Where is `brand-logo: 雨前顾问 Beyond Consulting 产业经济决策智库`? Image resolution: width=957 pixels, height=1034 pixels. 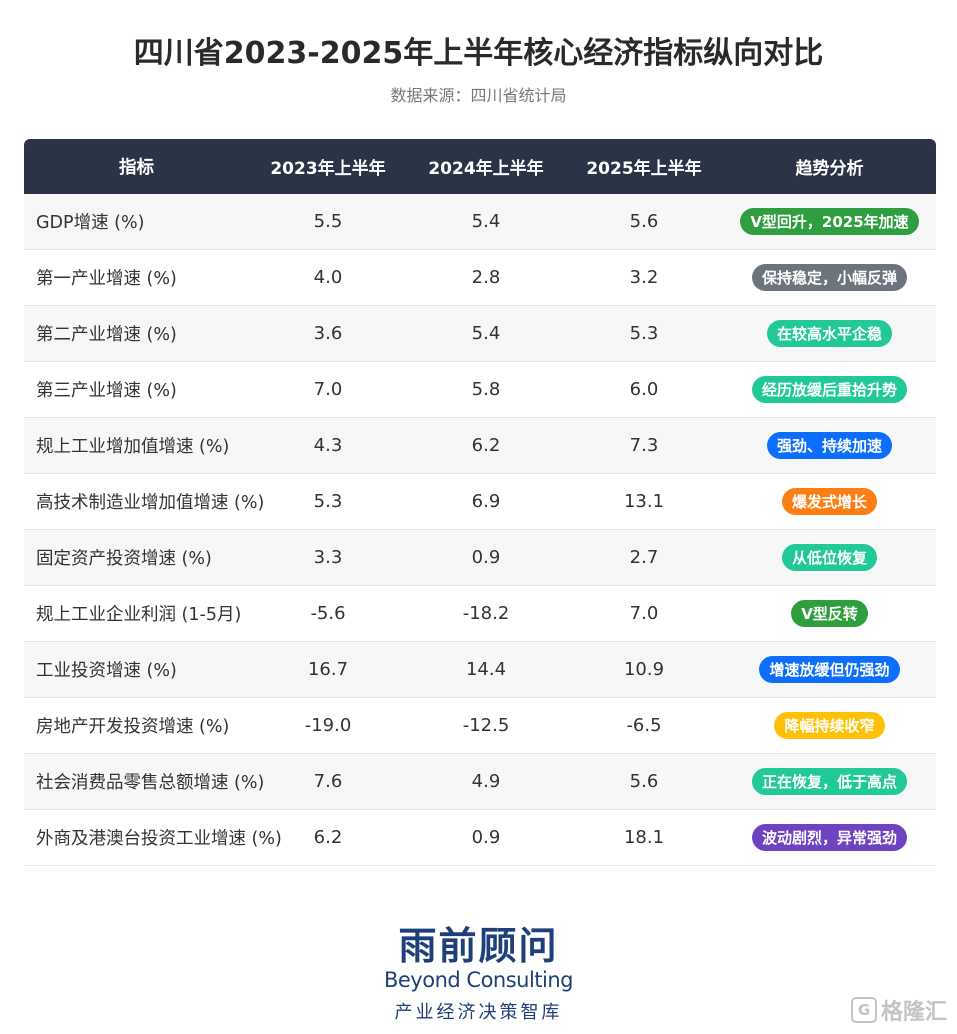
brand-logo: 雨前顾问 Beyond Consulting 产业经济决策智库 is located at coordinates (478, 969).